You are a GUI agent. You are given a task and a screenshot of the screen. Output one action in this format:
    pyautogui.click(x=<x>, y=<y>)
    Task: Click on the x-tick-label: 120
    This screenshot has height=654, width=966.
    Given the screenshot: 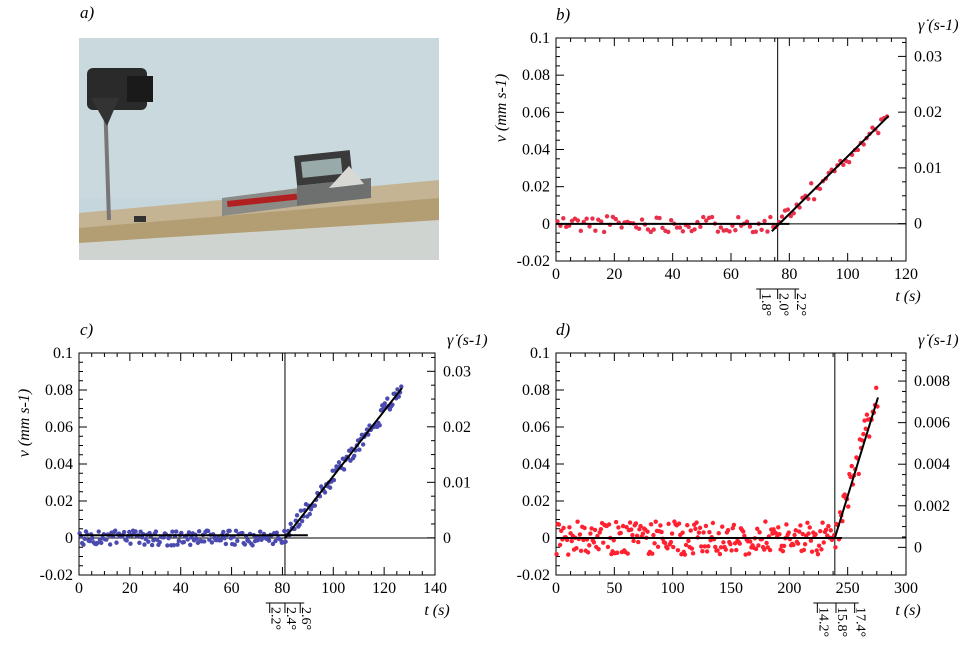 What is the action you would take?
    pyautogui.click(x=906, y=274)
    